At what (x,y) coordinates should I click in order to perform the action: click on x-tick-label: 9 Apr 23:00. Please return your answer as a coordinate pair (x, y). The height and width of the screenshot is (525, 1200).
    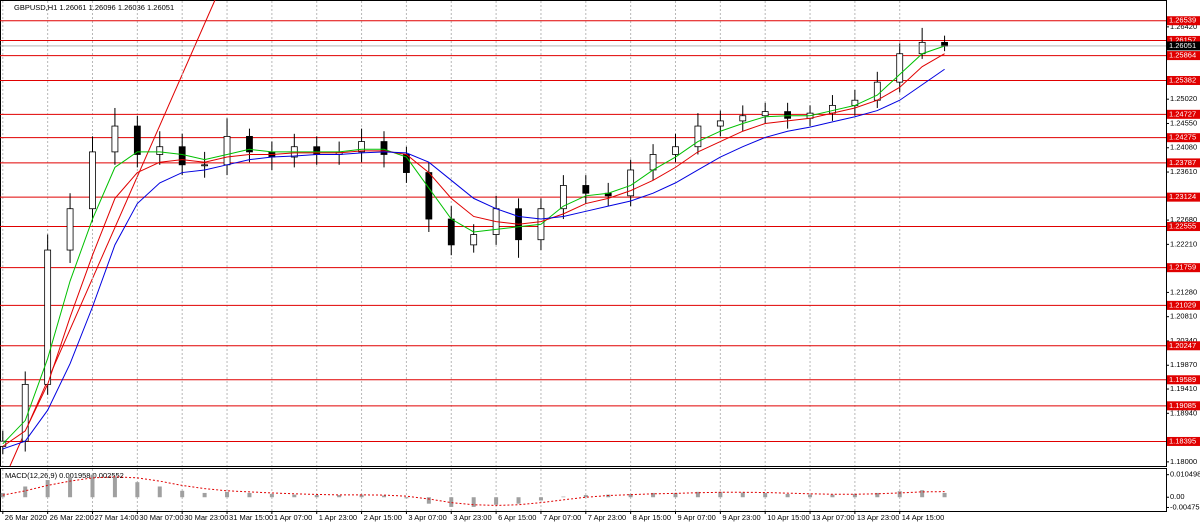
    Looking at the image, I should click on (741, 517).